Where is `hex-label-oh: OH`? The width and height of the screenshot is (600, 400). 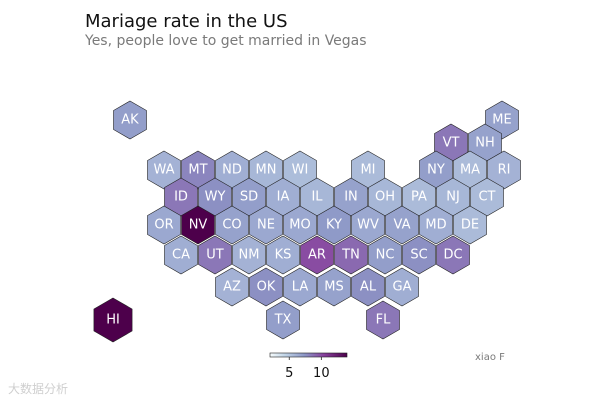
hex-label-oh: OH is located at coordinates (385, 197).